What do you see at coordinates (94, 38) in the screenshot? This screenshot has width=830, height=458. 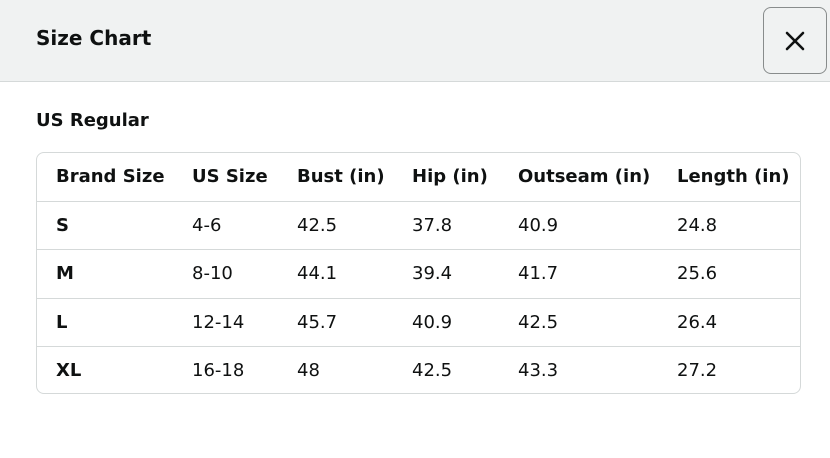 I see `modal-title: Size Chart` at bounding box center [94, 38].